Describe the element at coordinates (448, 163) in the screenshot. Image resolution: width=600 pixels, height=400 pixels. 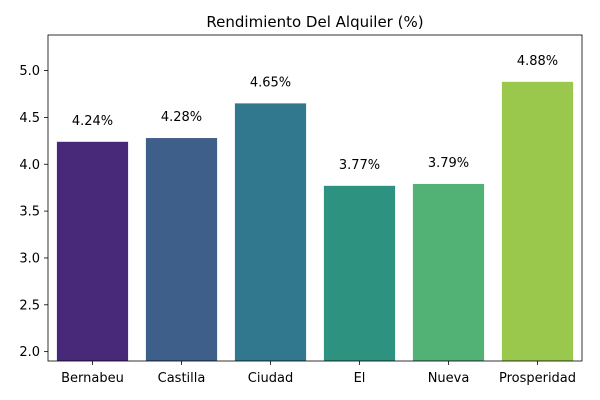
I see `bar-value-label: 3.79%` at that location.